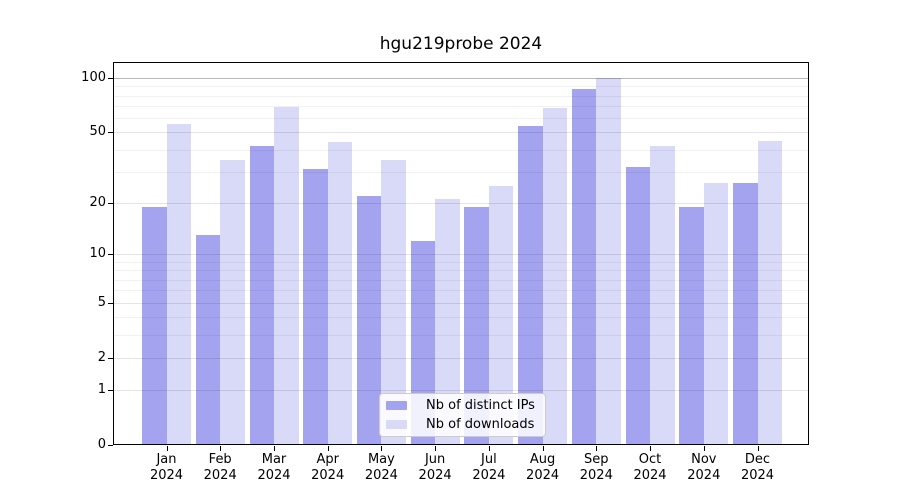 This screenshot has height=500, width=900. What do you see at coordinates (396, 406) in the screenshot?
I see `legend-swatch-ips` at bounding box center [396, 406].